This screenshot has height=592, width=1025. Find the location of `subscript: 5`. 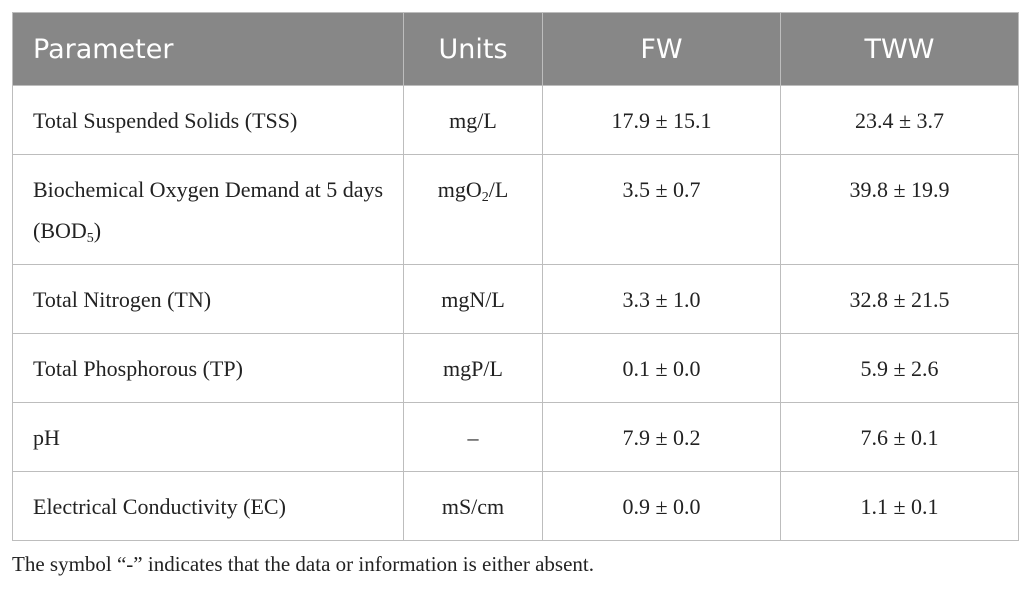

subscript: 5 is located at coordinates (90, 238).